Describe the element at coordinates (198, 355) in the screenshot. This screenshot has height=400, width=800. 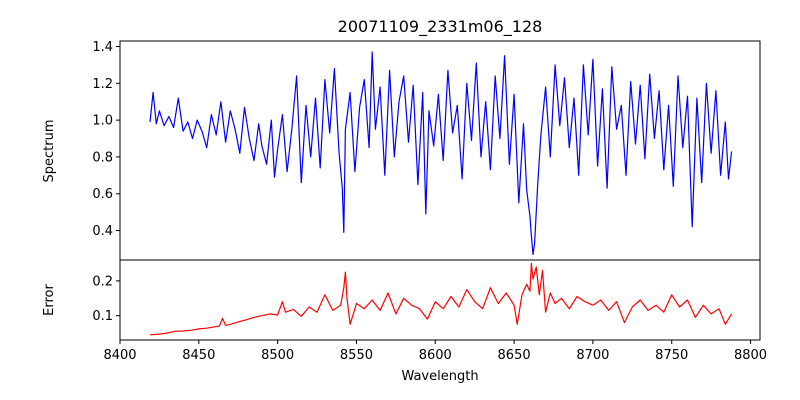
I see `x-tick-label: 8450` at that location.